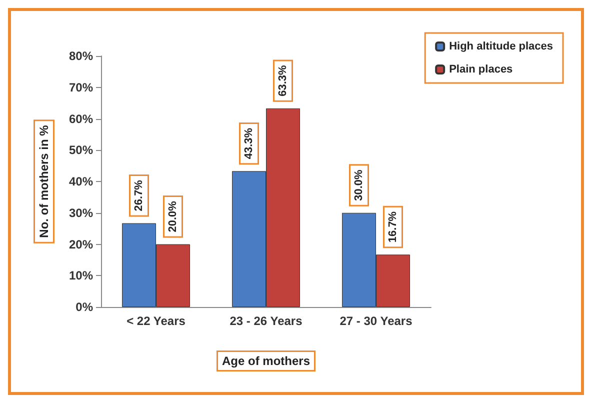  What do you see at coordinates (81, 56) in the screenshot?
I see `y-tick-label: 80%` at bounding box center [81, 56].